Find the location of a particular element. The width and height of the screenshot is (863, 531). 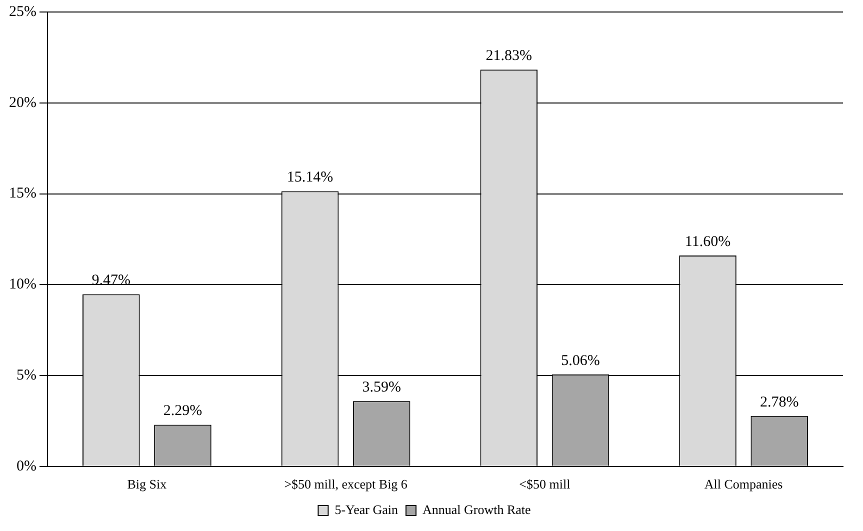

x-tick-label: All Companies is located at coordinates (743, 484).